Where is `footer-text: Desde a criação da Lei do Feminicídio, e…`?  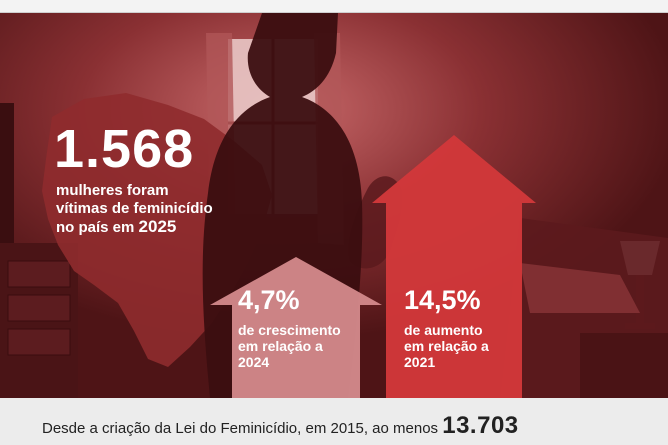 footer-text: Desde a criação da Lei do Feminicídio, e… is located at coordinates (240, 428).